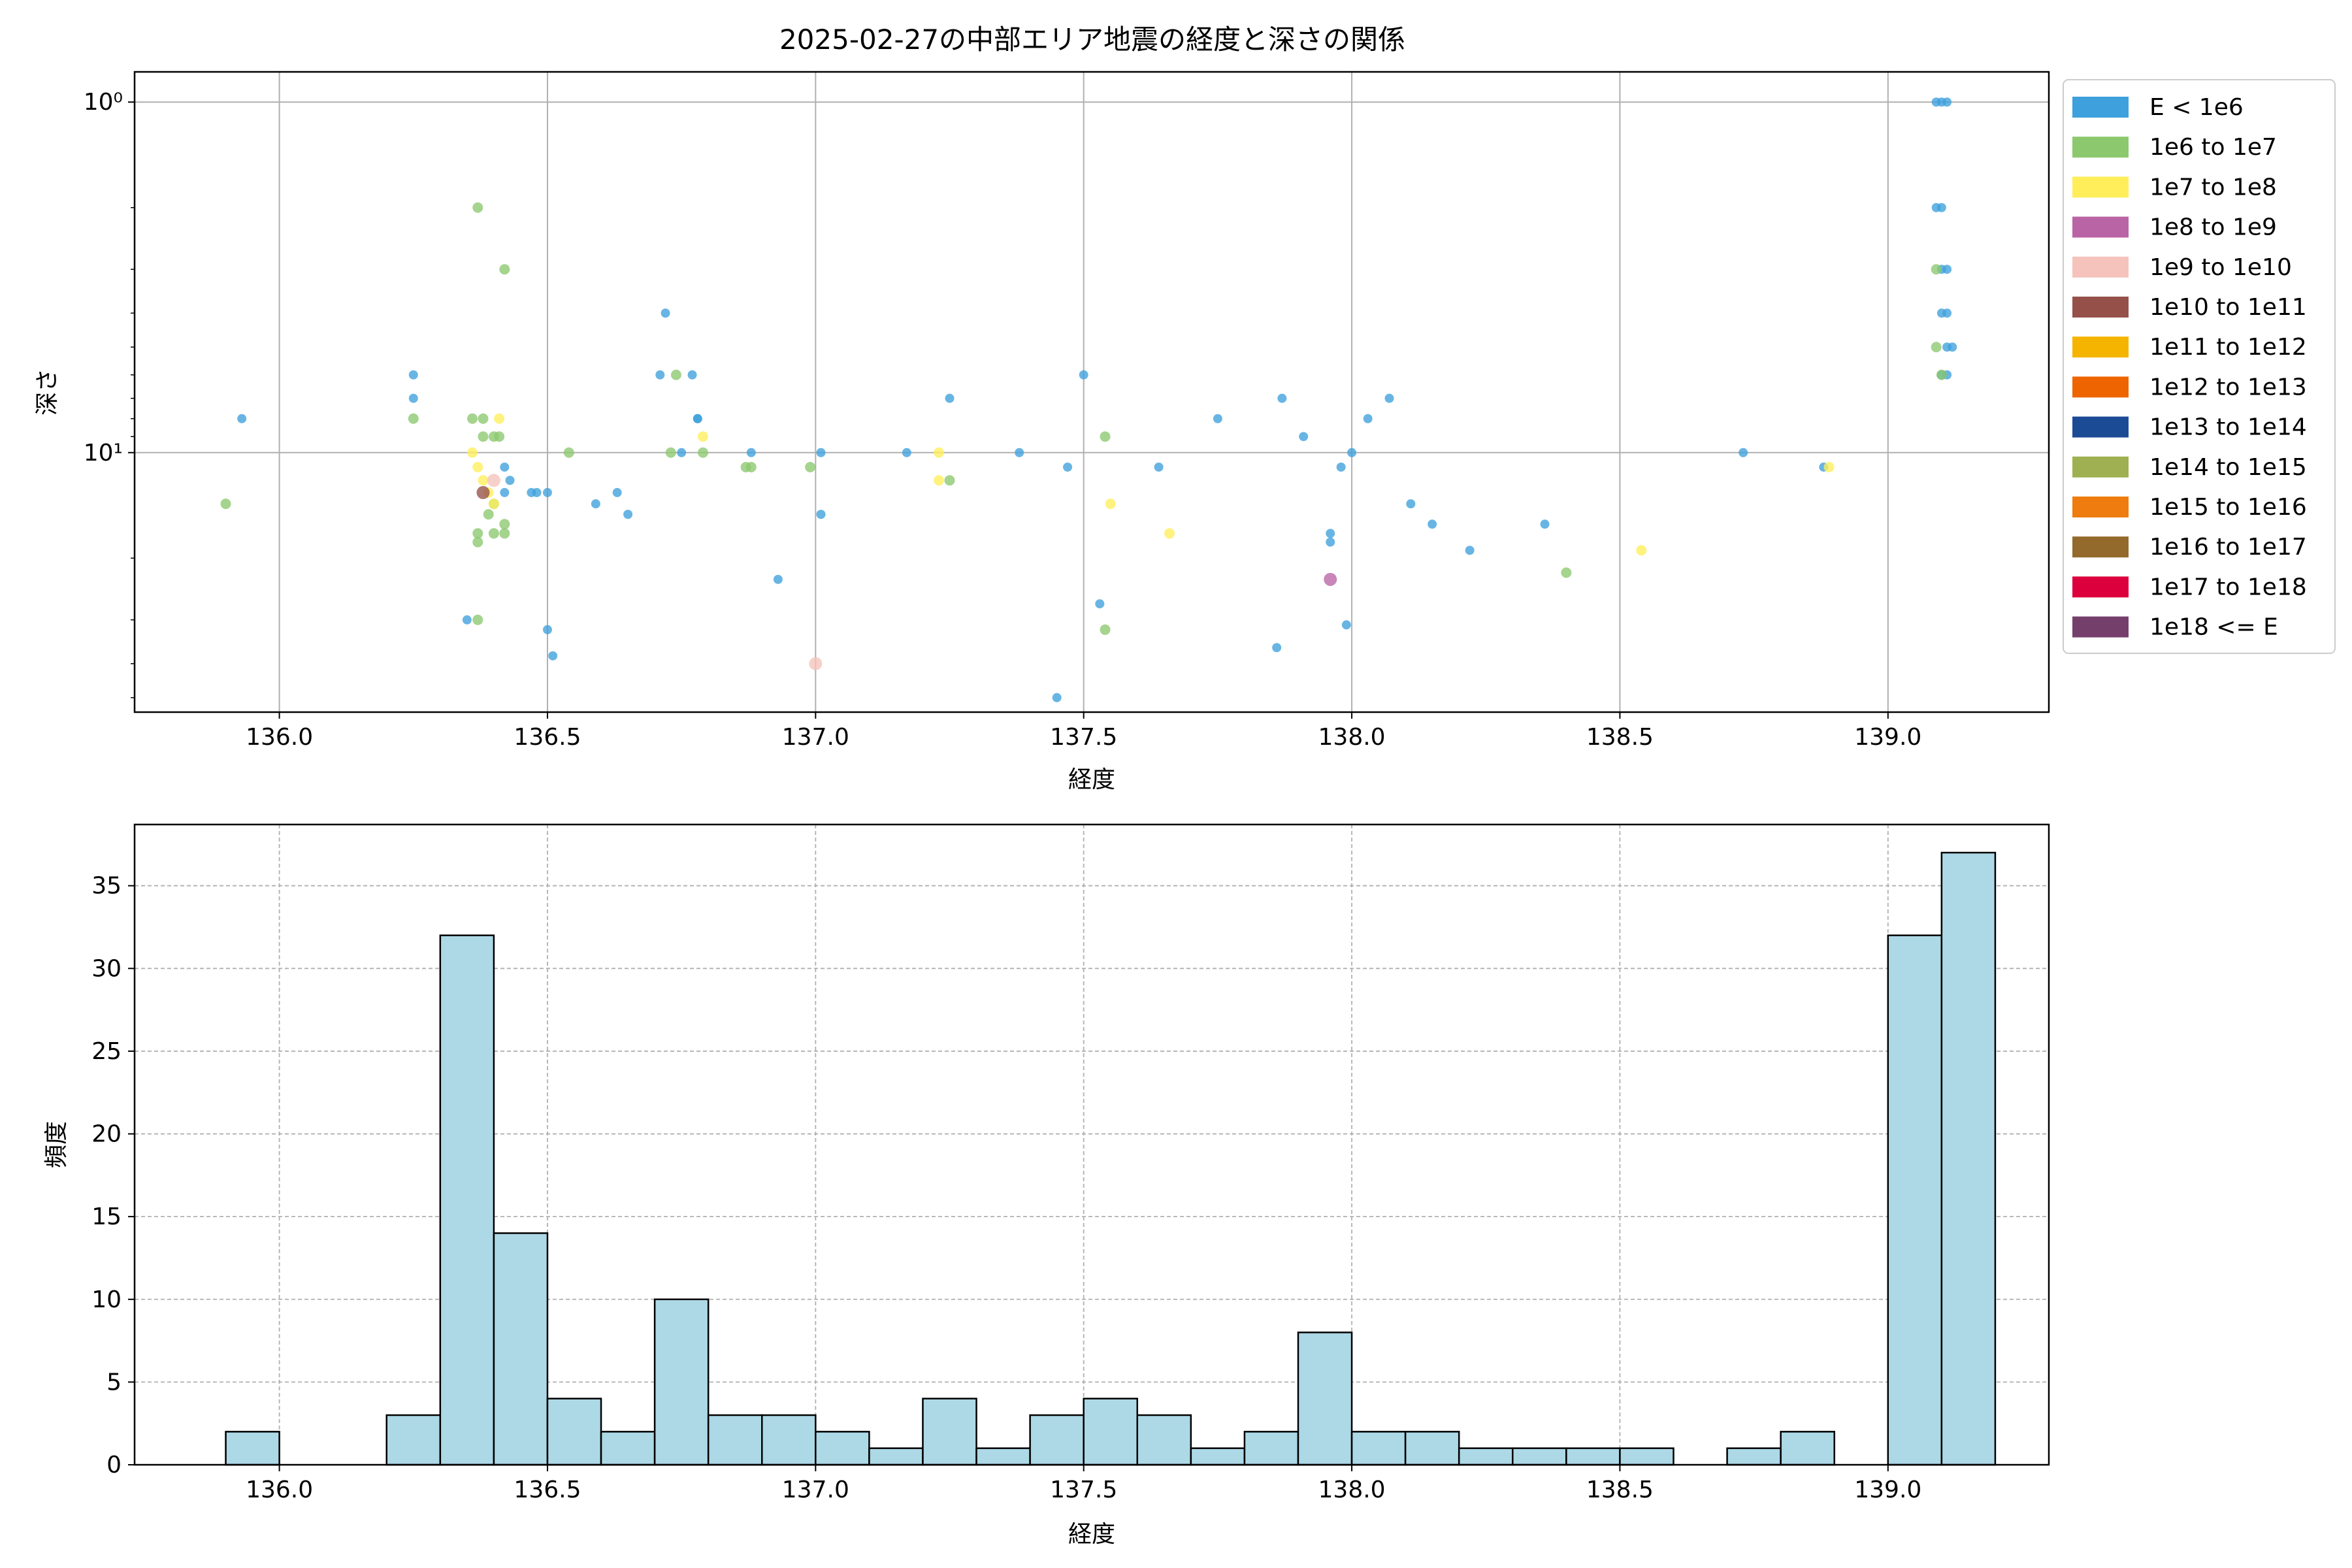  Describe the element at coordinates (2228, 427) in the screenshot. I see `legend-label: 1e13 to 1e14` at that location.